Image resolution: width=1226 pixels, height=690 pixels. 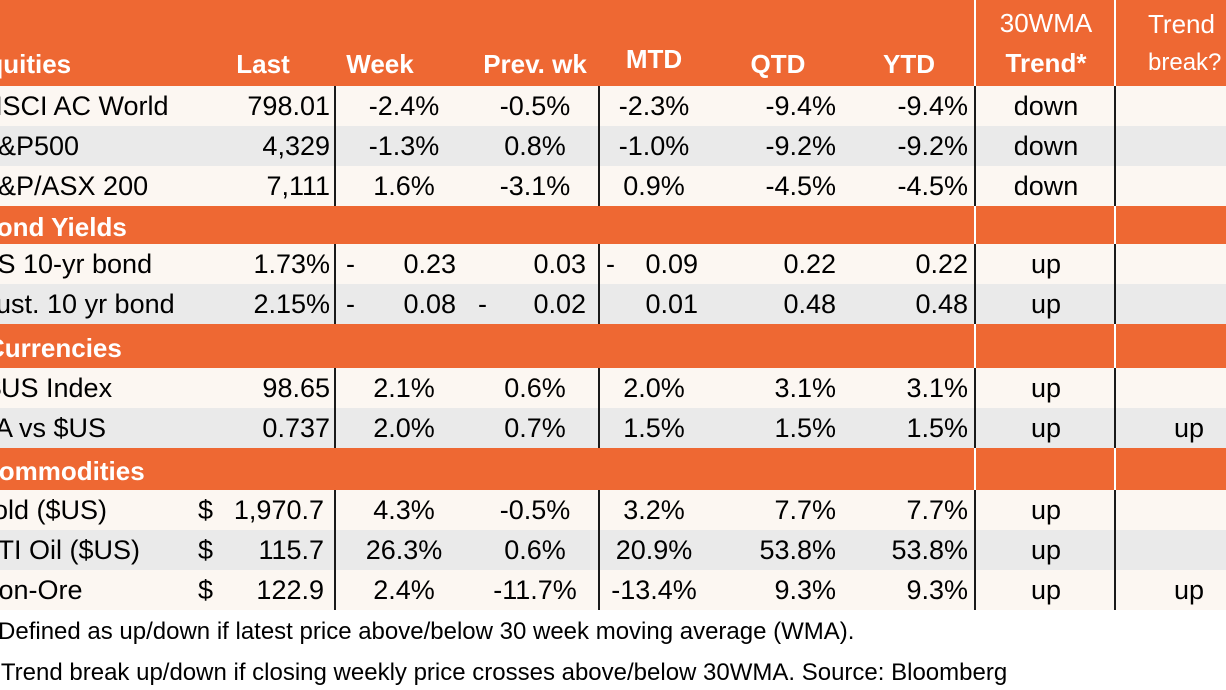 What do you see at coordinates (805, 387) in the screenshot?
I see `row-qtd: 3.1%` at bounding box center [805, 387].